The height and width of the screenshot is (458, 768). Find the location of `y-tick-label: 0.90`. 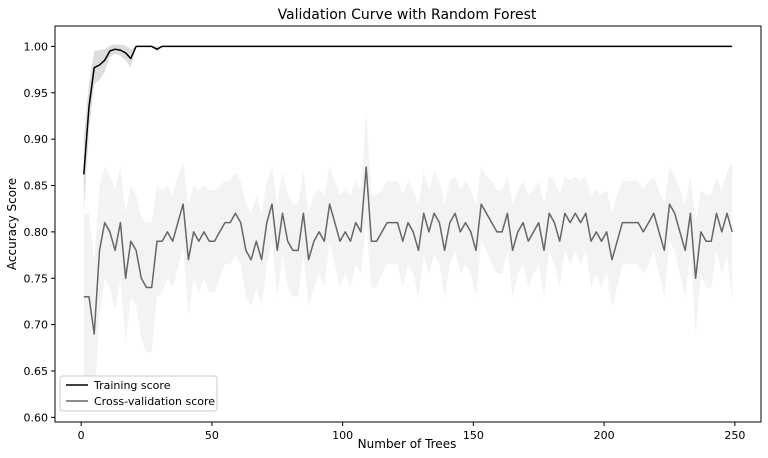

y-tick-label: 0.90 is located at coordinates (36, 139).